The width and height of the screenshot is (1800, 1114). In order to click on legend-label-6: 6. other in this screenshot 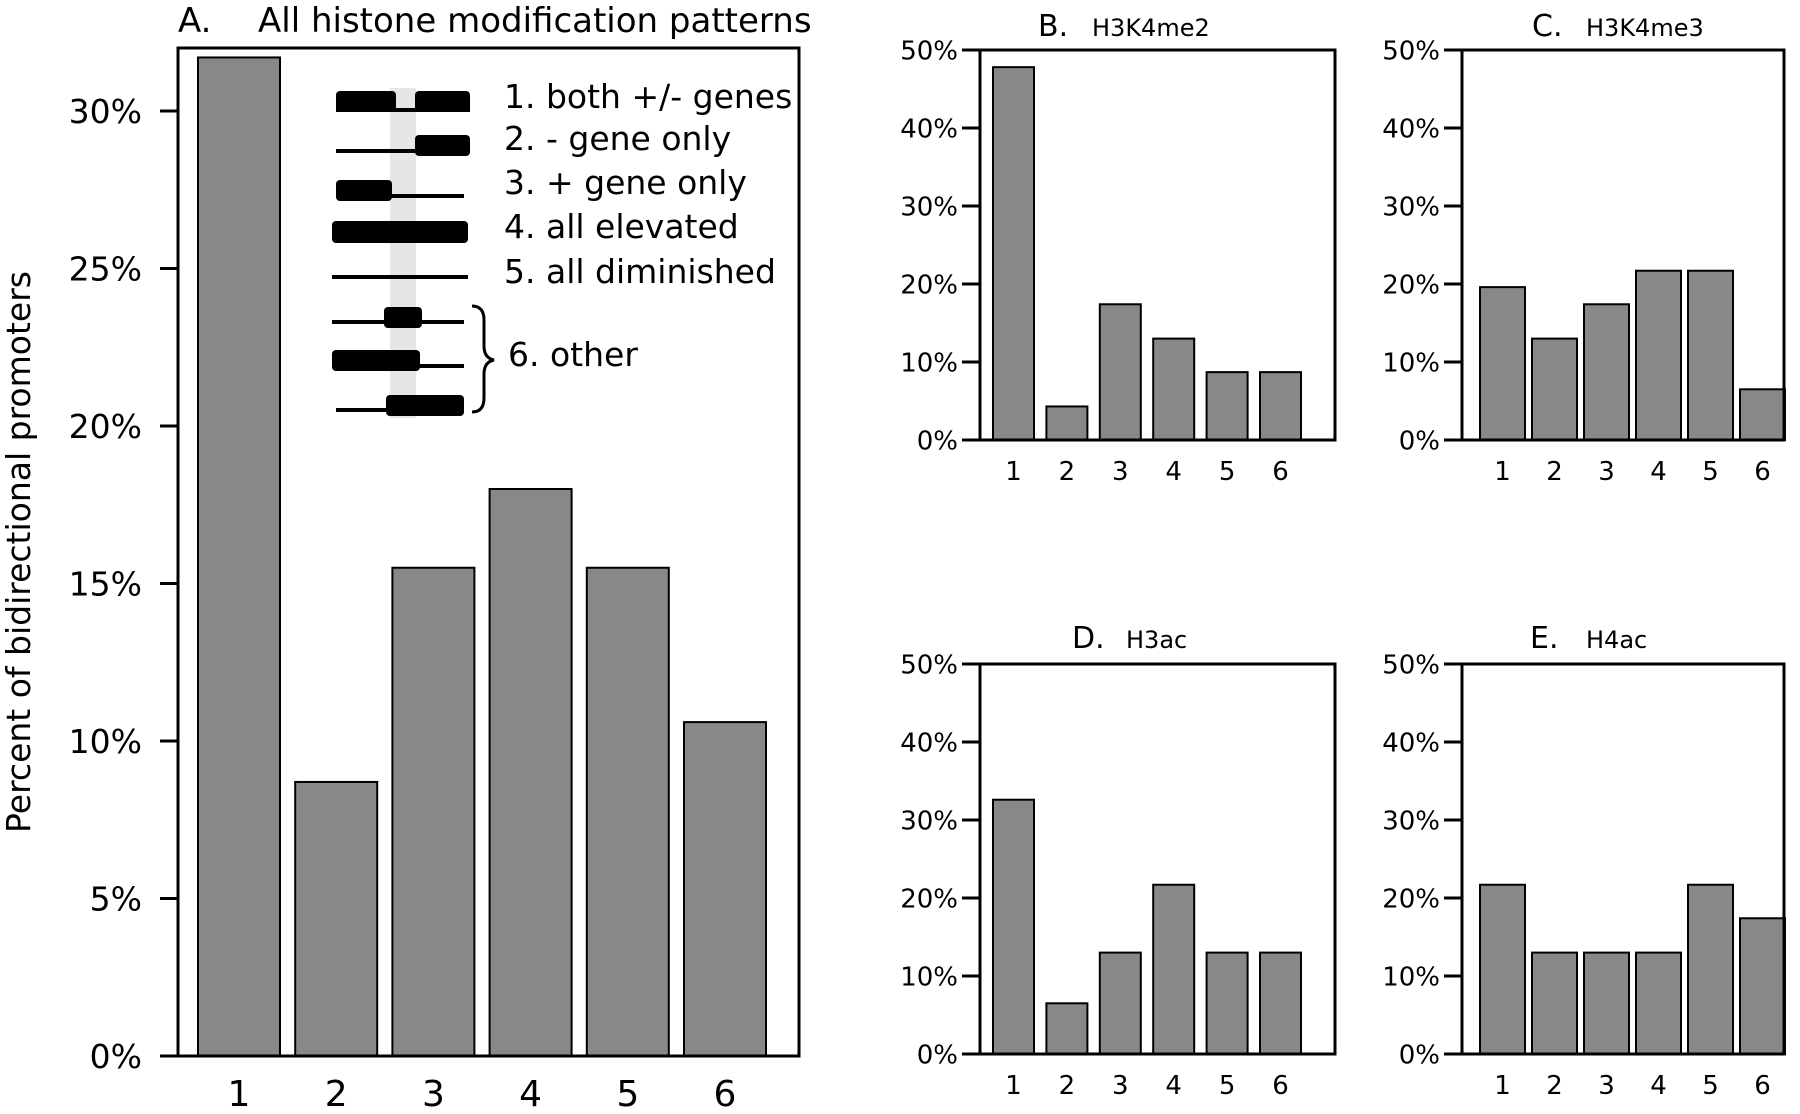, I will do `click(573, 354)`.